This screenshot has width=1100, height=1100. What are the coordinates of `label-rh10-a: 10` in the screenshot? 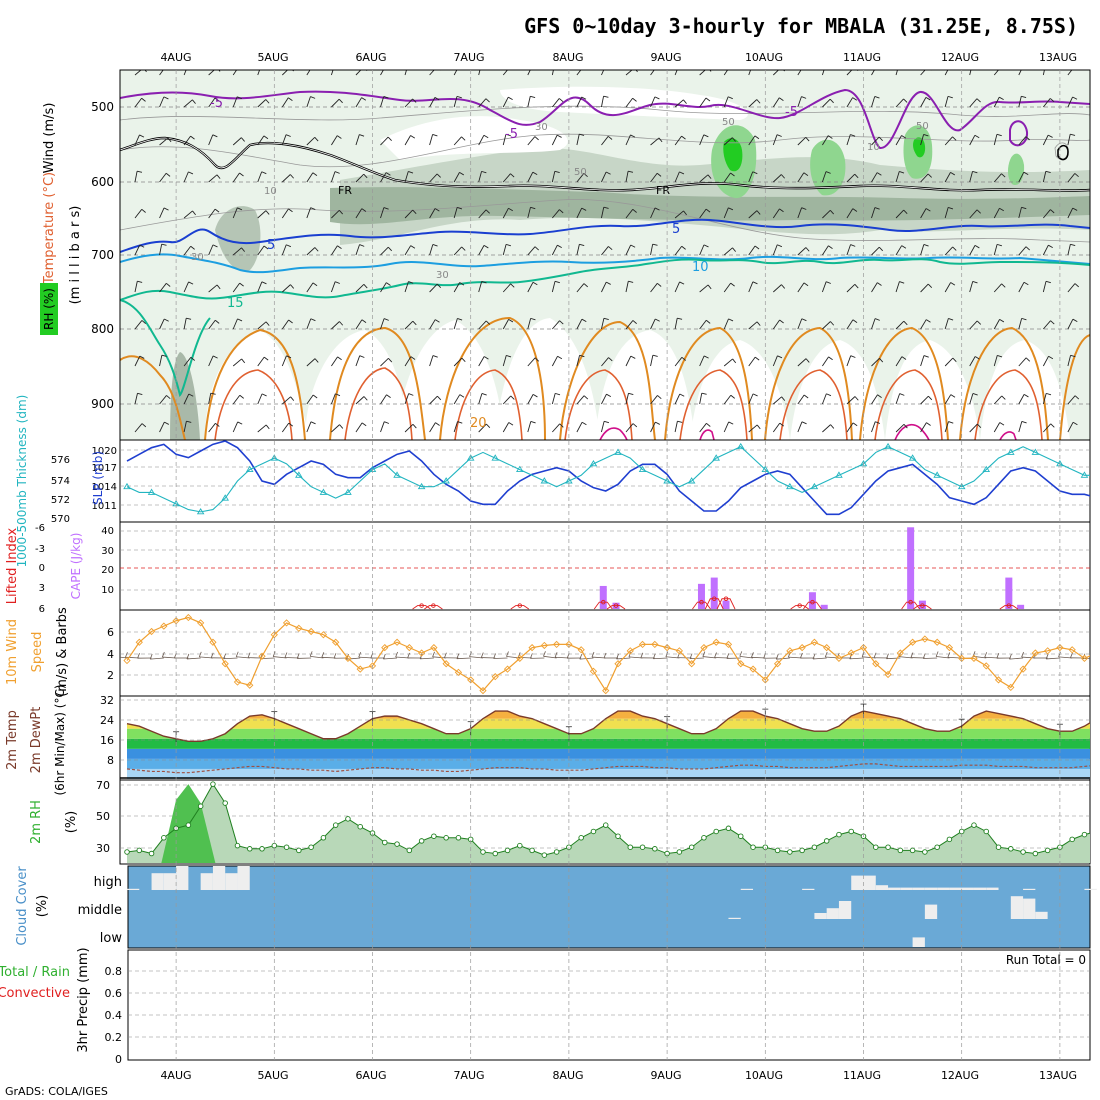 It's located at (270, 191).